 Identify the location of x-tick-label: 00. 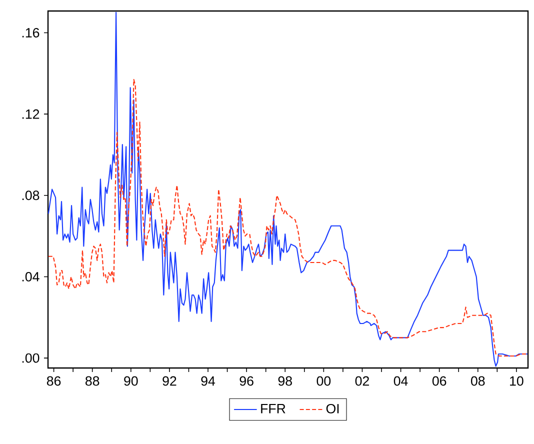
(323, 381).